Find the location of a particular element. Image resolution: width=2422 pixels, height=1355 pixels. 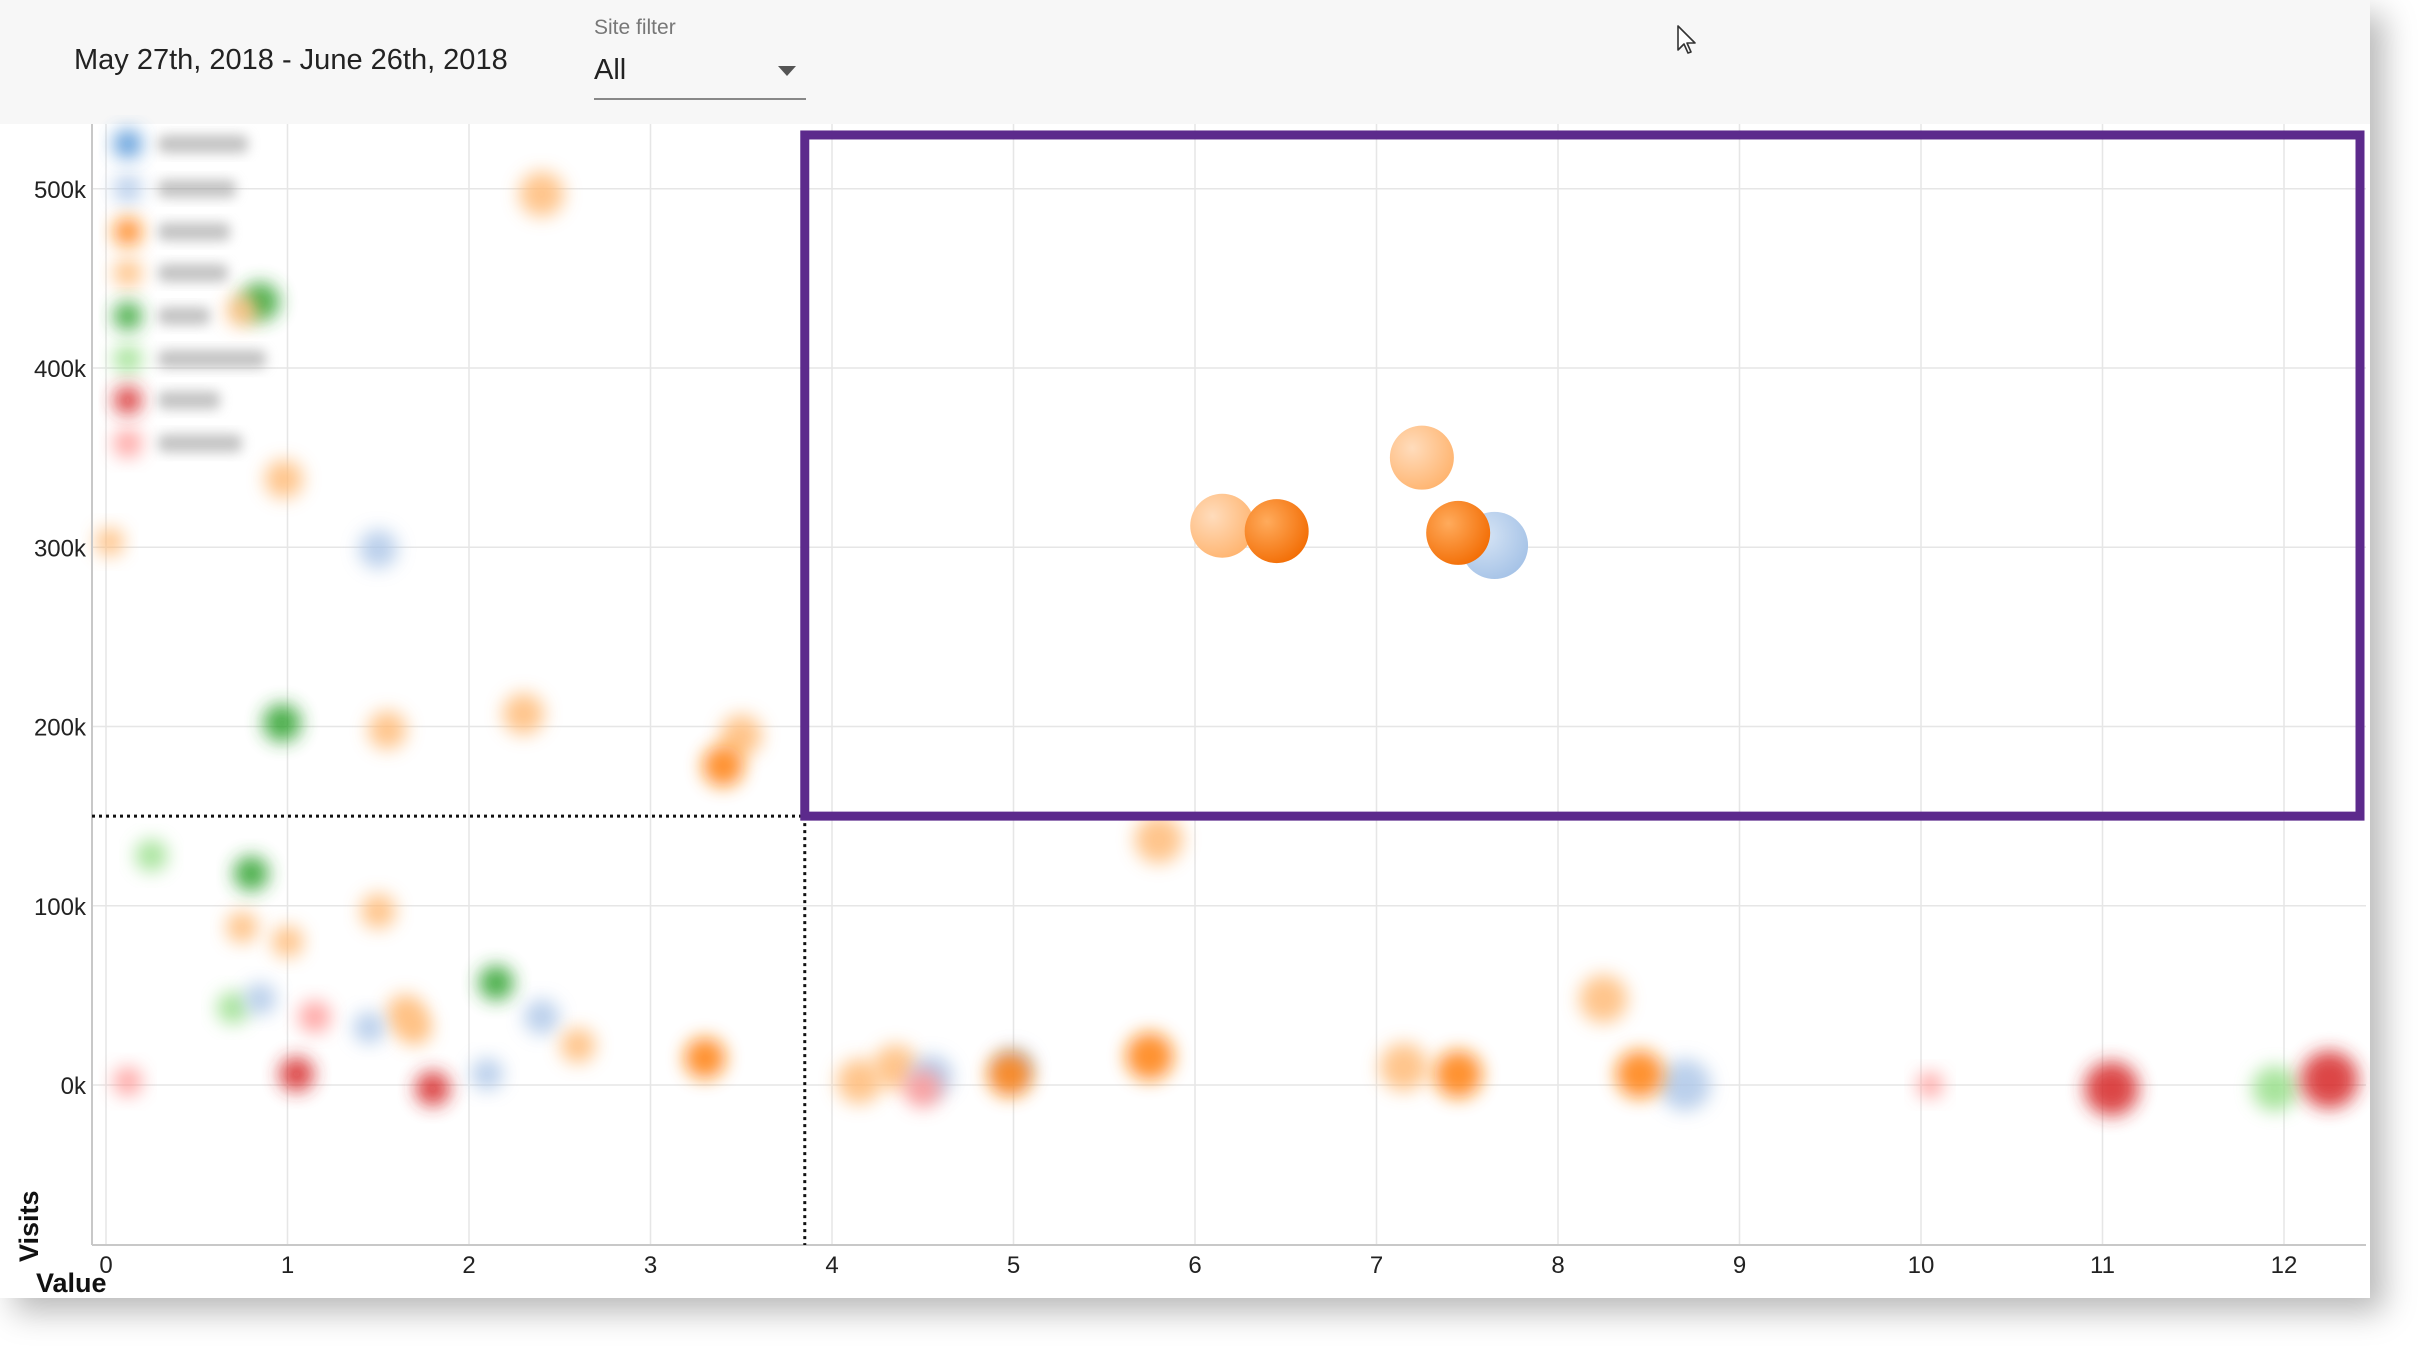

x-tick-label-9: 9 is located at coordinates (1739, 1265).